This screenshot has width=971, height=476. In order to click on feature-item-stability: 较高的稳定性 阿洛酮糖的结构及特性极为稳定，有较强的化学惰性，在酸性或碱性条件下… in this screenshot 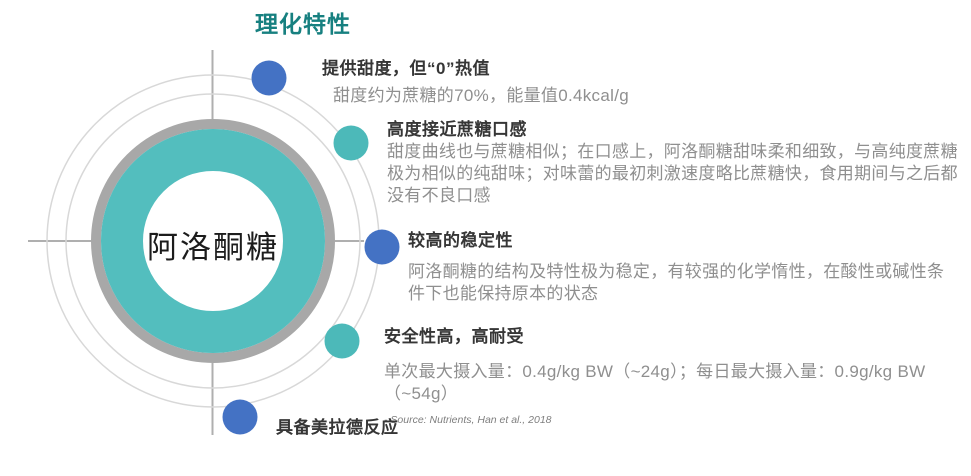, I will do `click(682, 268)`.